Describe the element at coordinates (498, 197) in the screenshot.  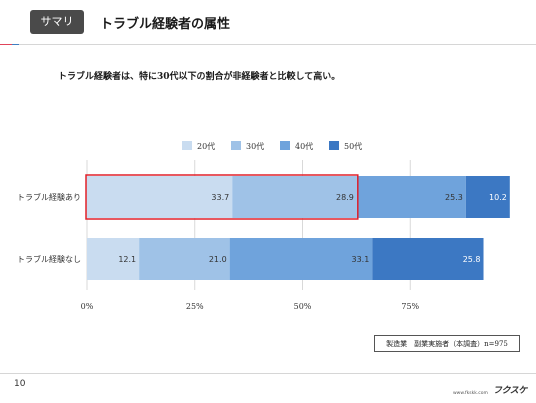
I see `data-label: 10.2` at that location.